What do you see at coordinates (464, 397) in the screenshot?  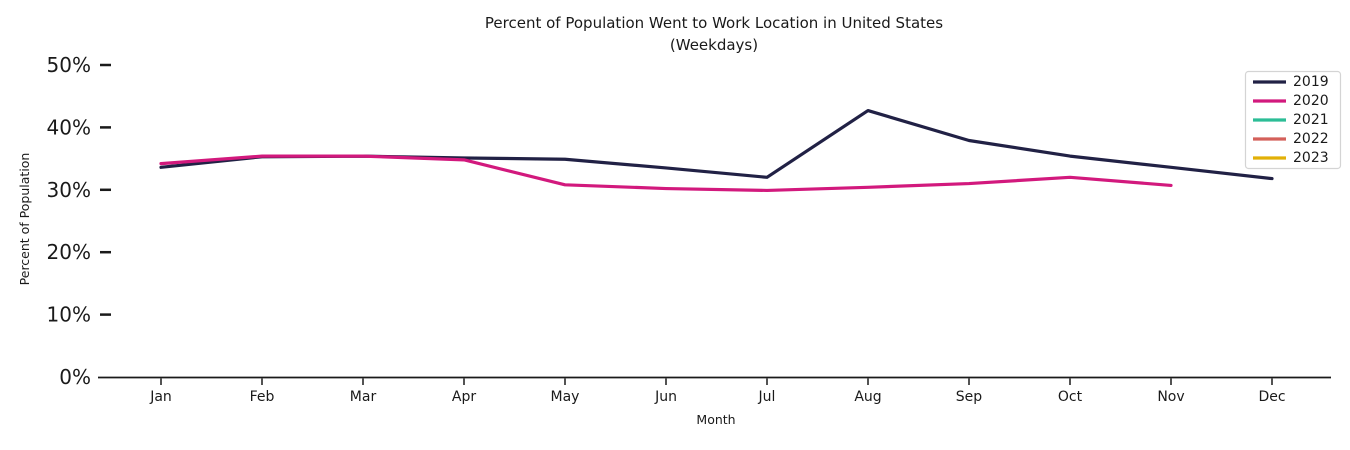 I see `x-tick-label: Apr` at bounding box center [464, 397].